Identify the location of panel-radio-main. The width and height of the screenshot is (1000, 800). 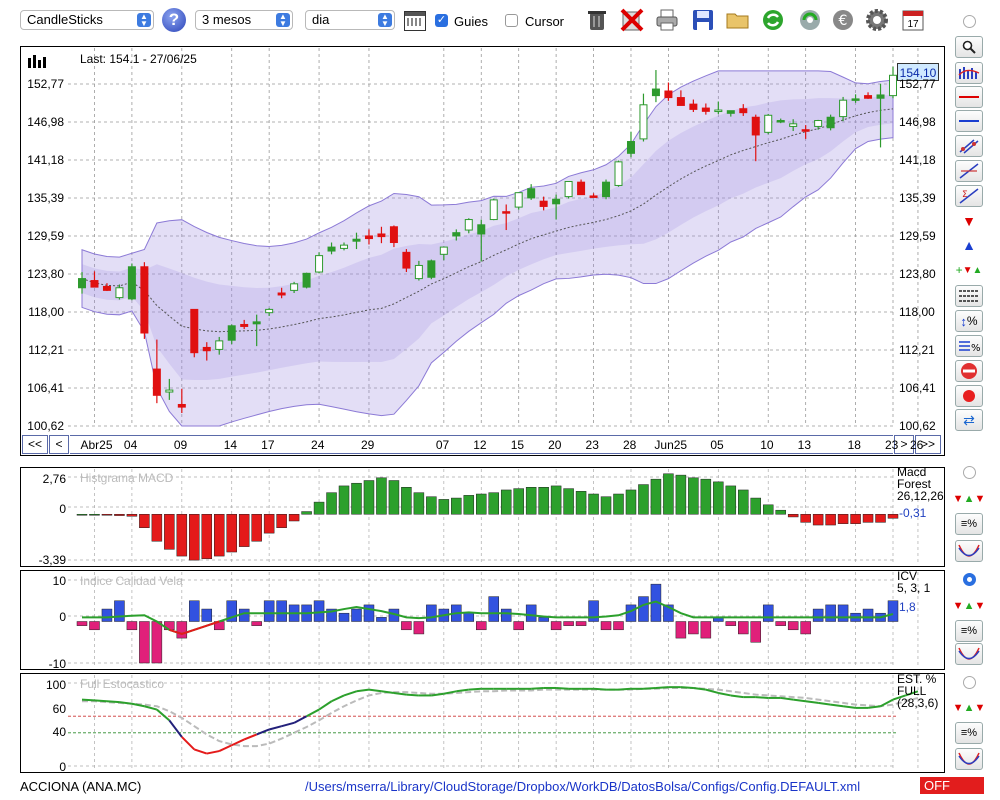
(969, 21).